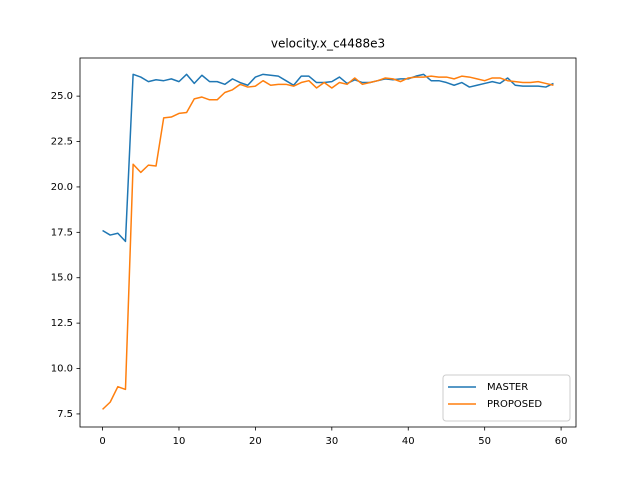 The height and width of the screenshot is (480, 640). I want to click on y-tick-label: 25.0, so click(62, 96).